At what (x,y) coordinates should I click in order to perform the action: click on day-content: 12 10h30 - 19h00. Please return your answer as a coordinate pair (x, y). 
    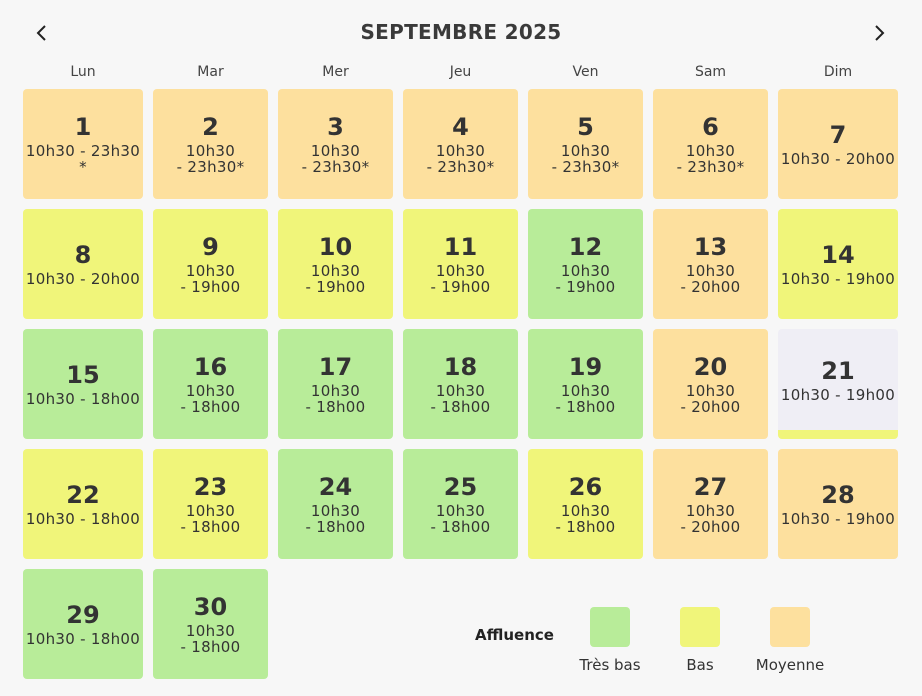
    Looking at the image, I should click on (585, 264).